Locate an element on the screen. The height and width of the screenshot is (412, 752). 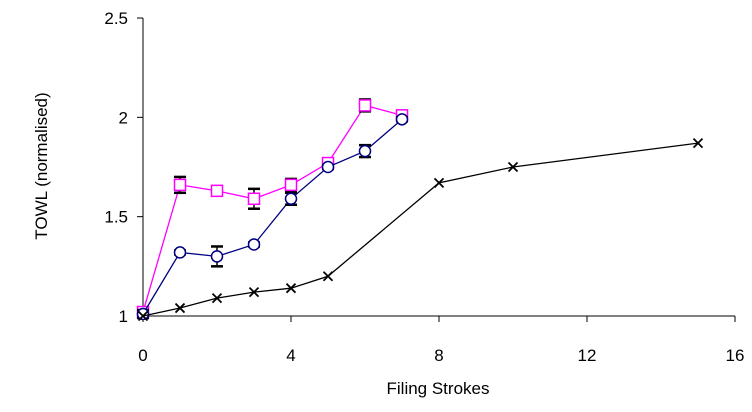
y-tick-label: 2.5 is located at coordinates (116, 18).